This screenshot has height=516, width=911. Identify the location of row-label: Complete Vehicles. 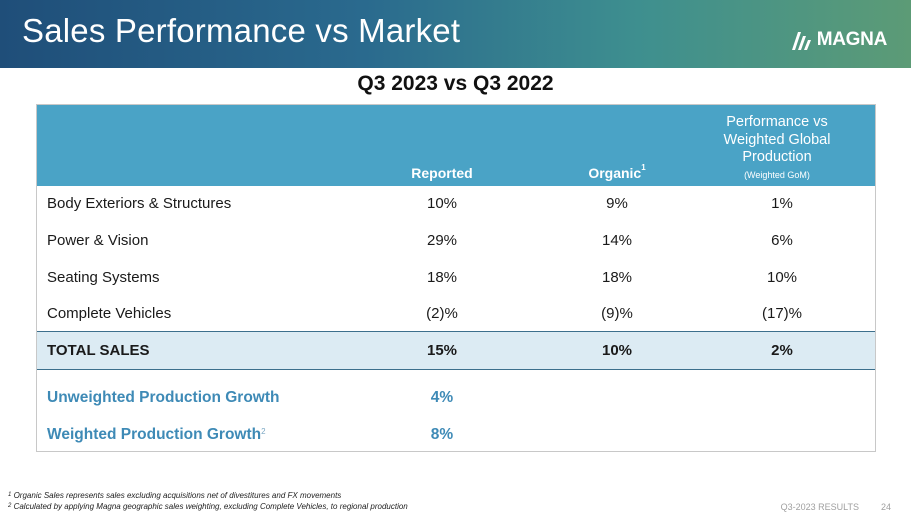
(109, 313).